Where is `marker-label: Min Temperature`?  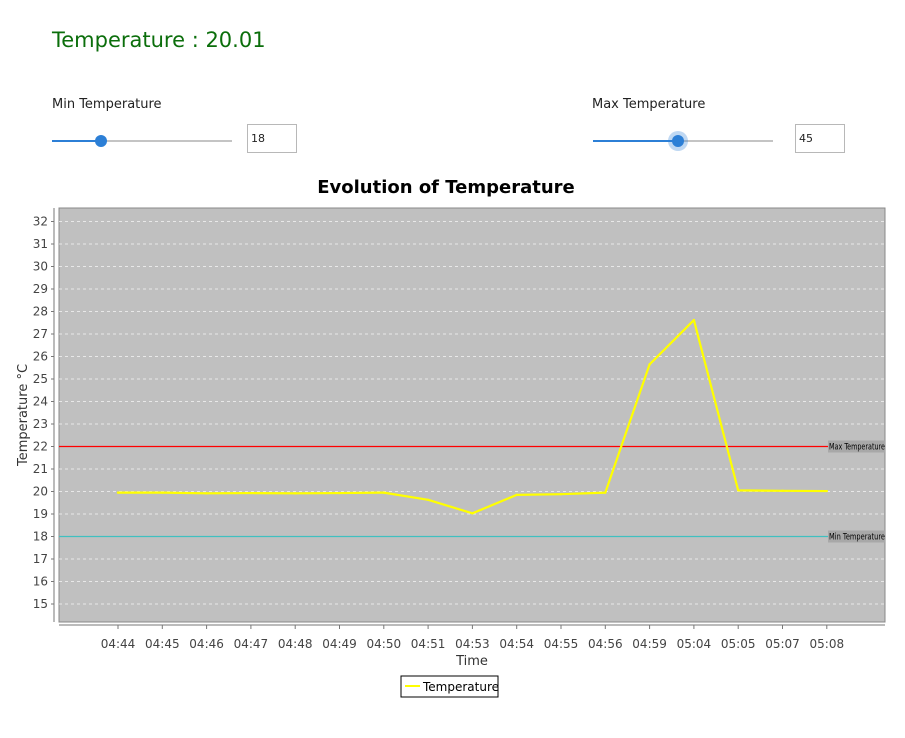
marker-label: Min Temperature is located at coordinates (857, 538).